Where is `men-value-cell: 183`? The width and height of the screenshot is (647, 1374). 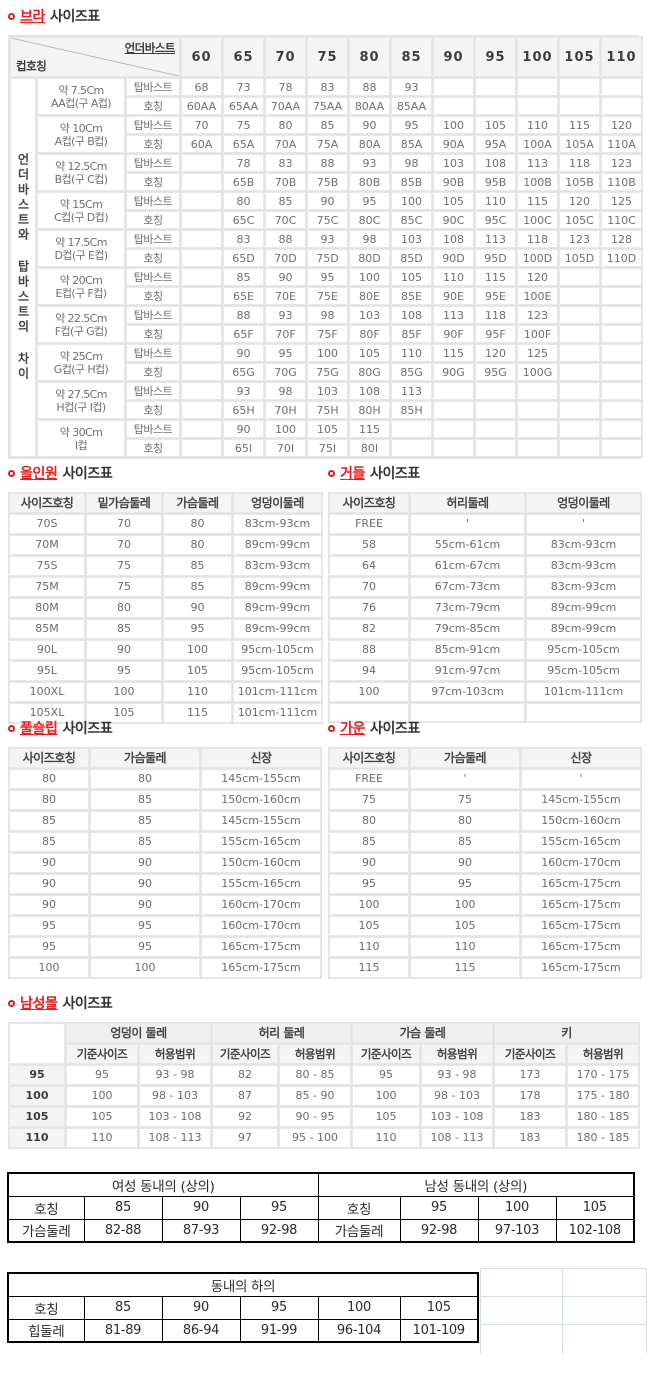 men-value-cell: 183 is located at coordinates (530, 1138).